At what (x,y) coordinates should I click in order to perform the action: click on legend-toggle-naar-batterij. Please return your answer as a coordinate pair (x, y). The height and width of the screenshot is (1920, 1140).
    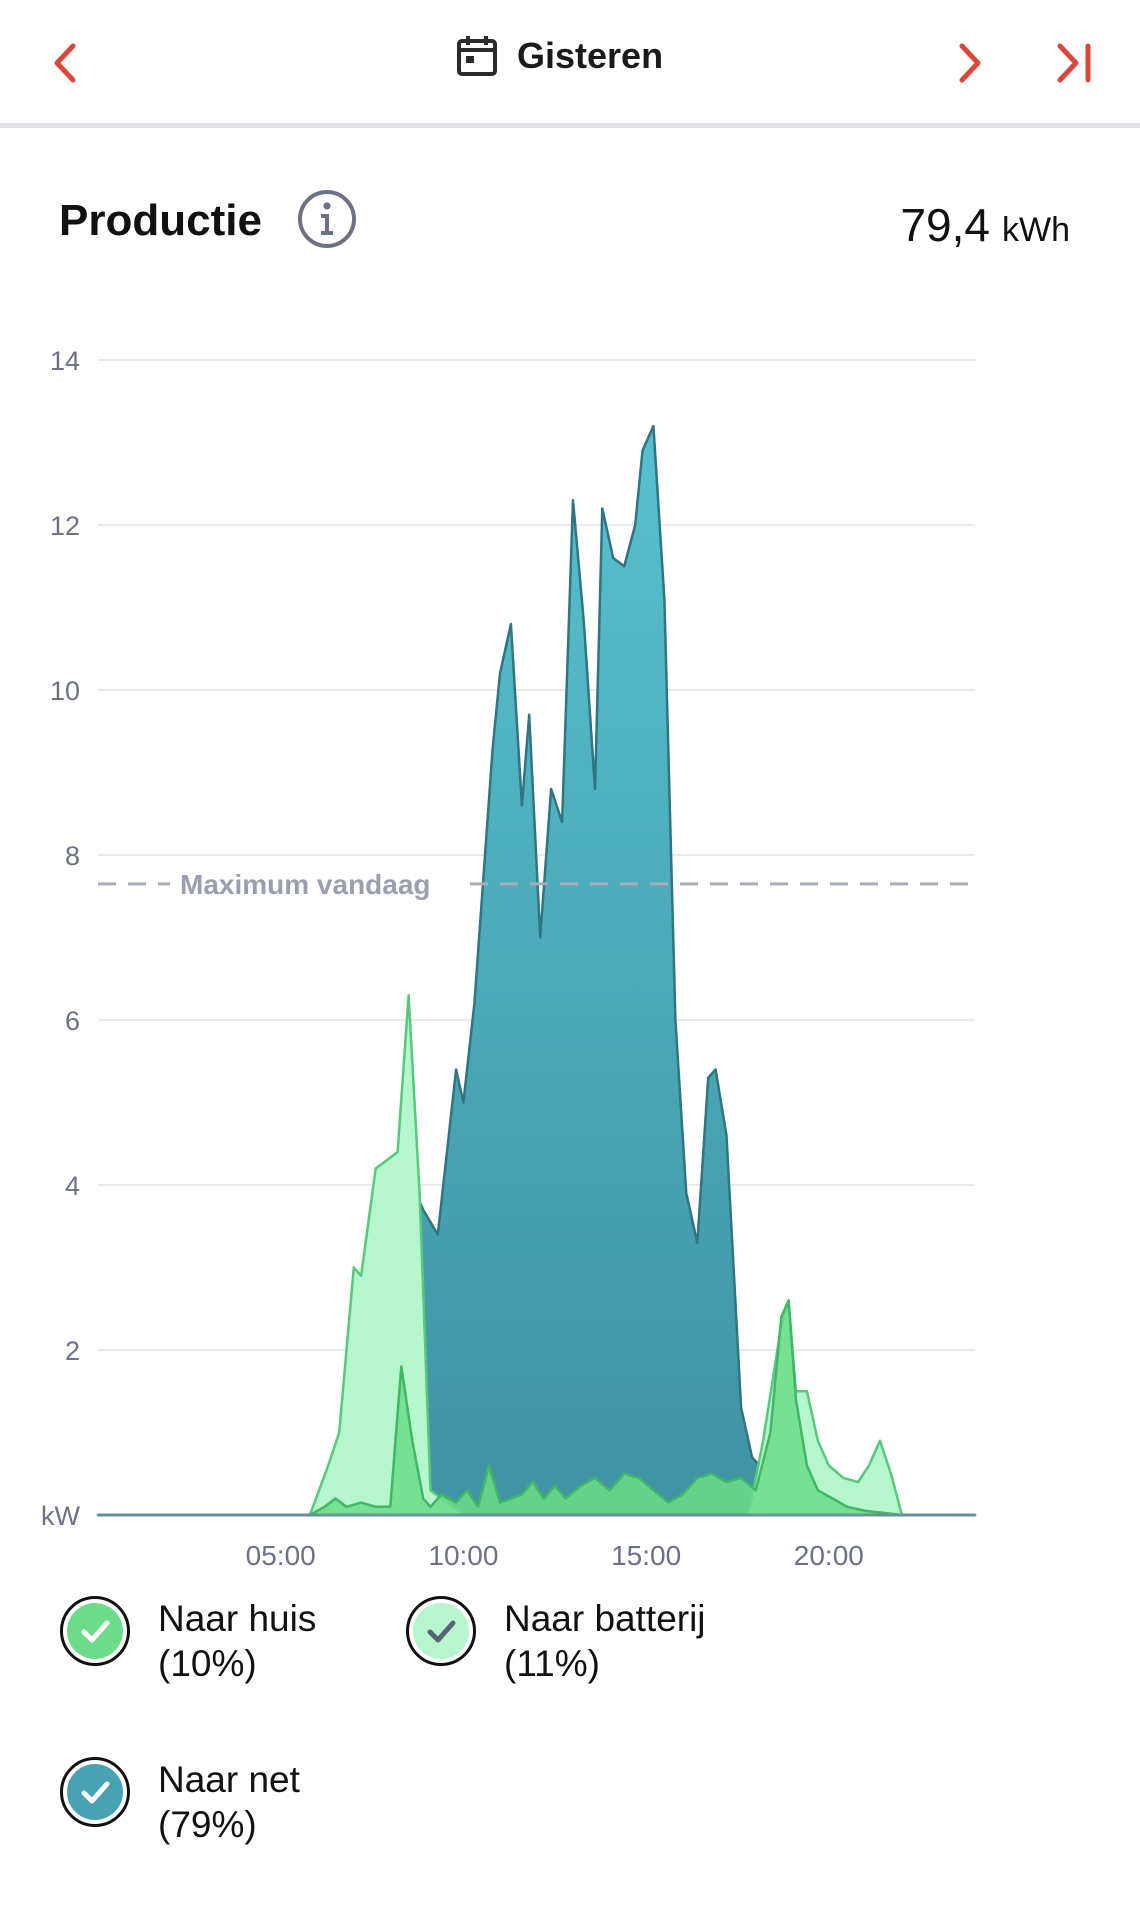
    Looking at the image, I should click on (441, 1631).